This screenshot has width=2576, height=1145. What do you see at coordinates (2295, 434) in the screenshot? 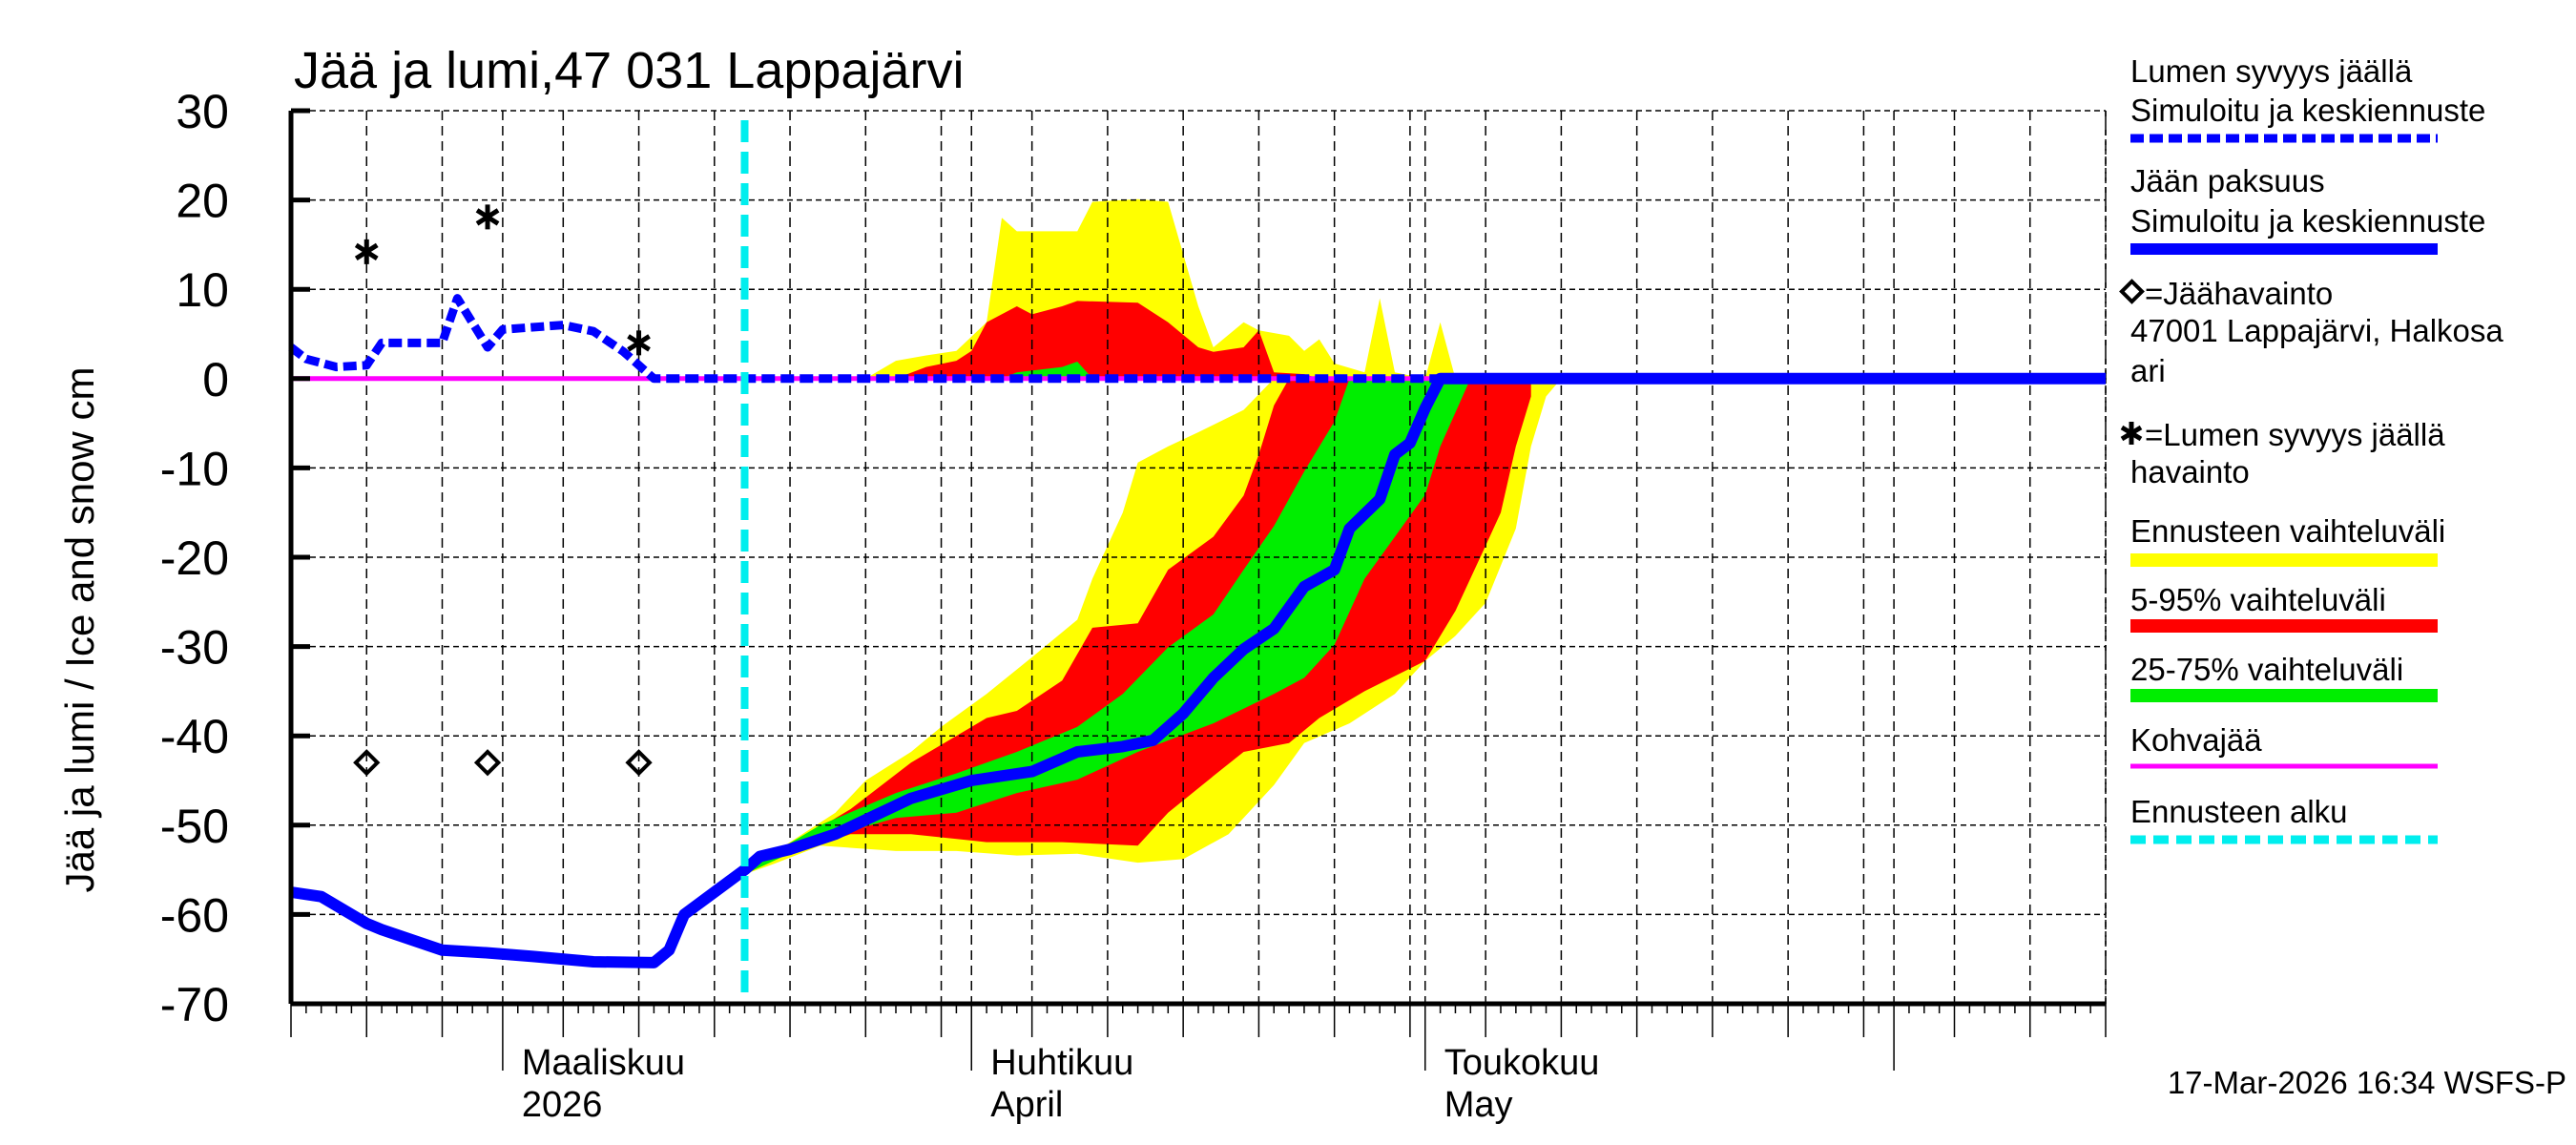
I see `legend-snow-obs-1: =Lumen syvyys jäällä` at bounding box center [2295, 434].